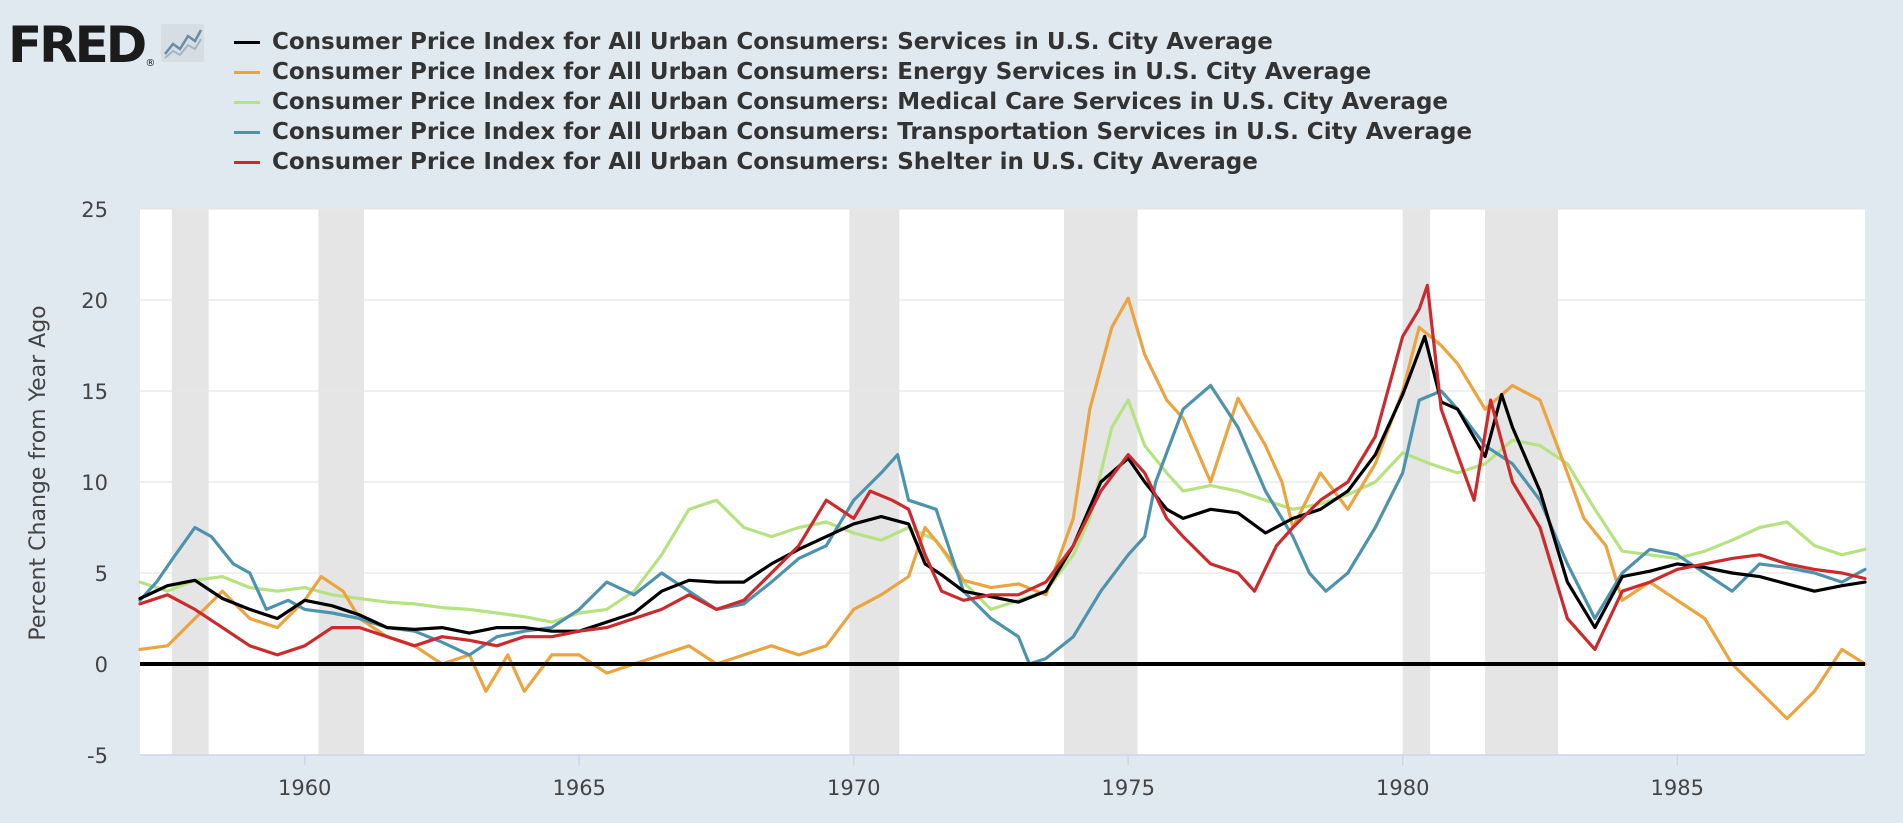 The height and width of the screenshot is (823, 1903). I want to click on x-tick-label: 1975, so click(1127, 788).